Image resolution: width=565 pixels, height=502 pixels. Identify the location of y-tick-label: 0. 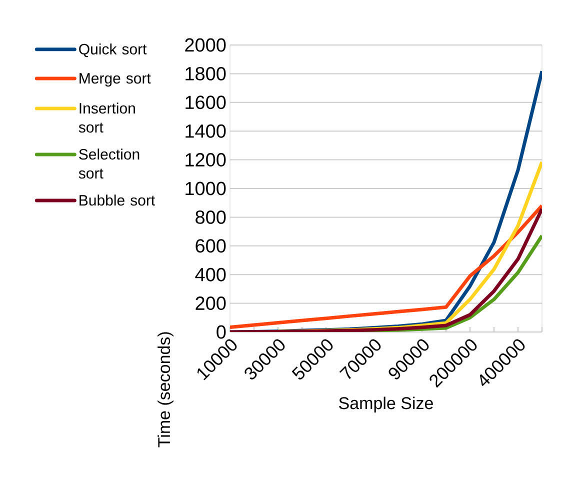
(221, 332).